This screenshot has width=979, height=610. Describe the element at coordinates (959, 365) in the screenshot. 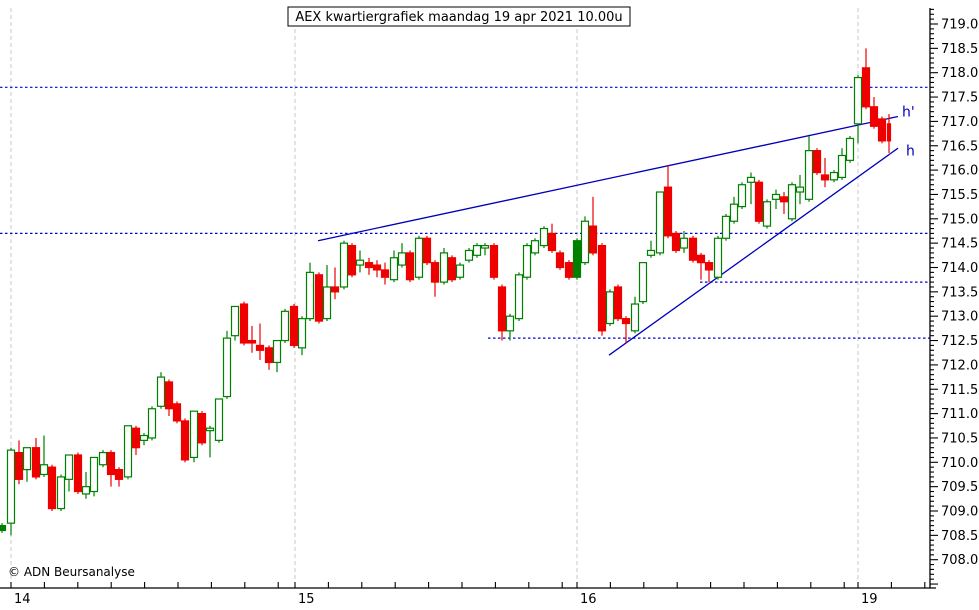

I see `y-axis-label: 712.0` at that location.